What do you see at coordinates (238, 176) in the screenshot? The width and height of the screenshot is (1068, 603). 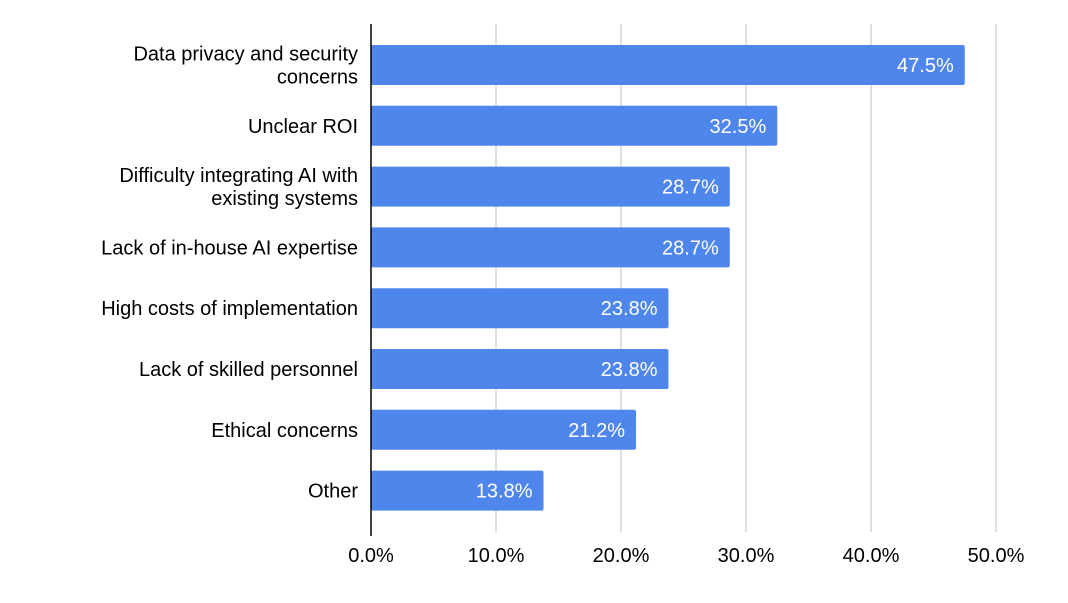 I see `category-label-line: Difficulty integrating AI with` at bounding box center [238, 176].